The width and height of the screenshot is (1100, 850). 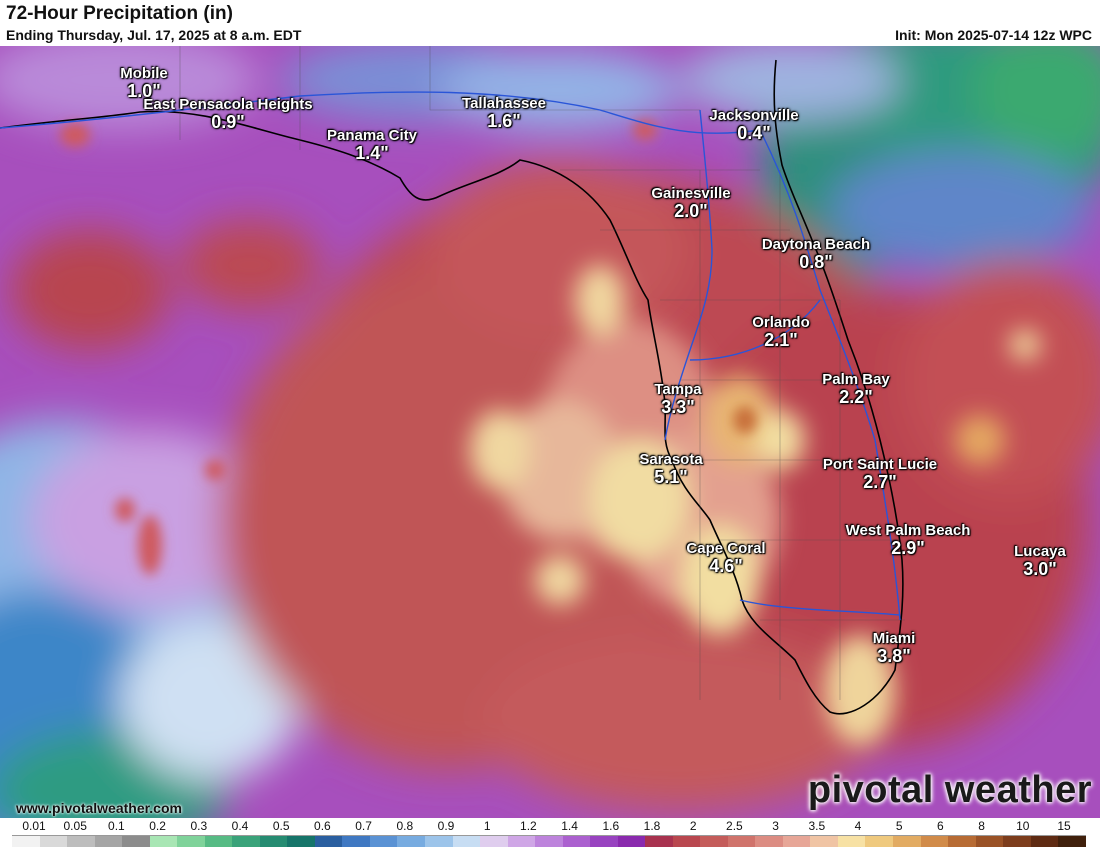 What do you see at coordinates (949, 790) in the screenshot?
I see `brand-logo: pivotal weather` at bounding box center [949, 790].